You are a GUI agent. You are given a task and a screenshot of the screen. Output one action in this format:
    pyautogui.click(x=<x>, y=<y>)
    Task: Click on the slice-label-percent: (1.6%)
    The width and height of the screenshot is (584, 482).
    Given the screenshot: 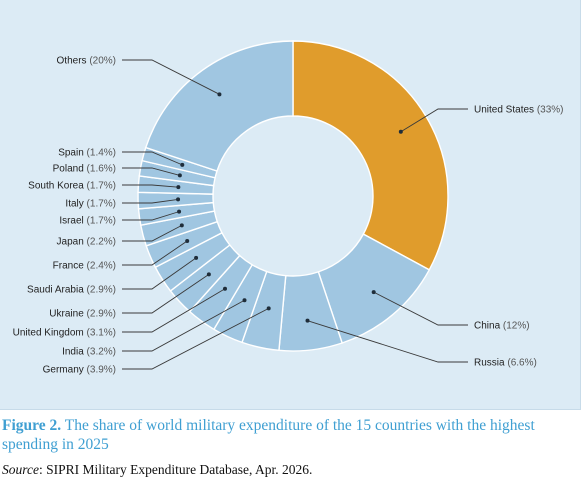 What is the action you would take?
    pyautogui.click(x=101, y=169)
    